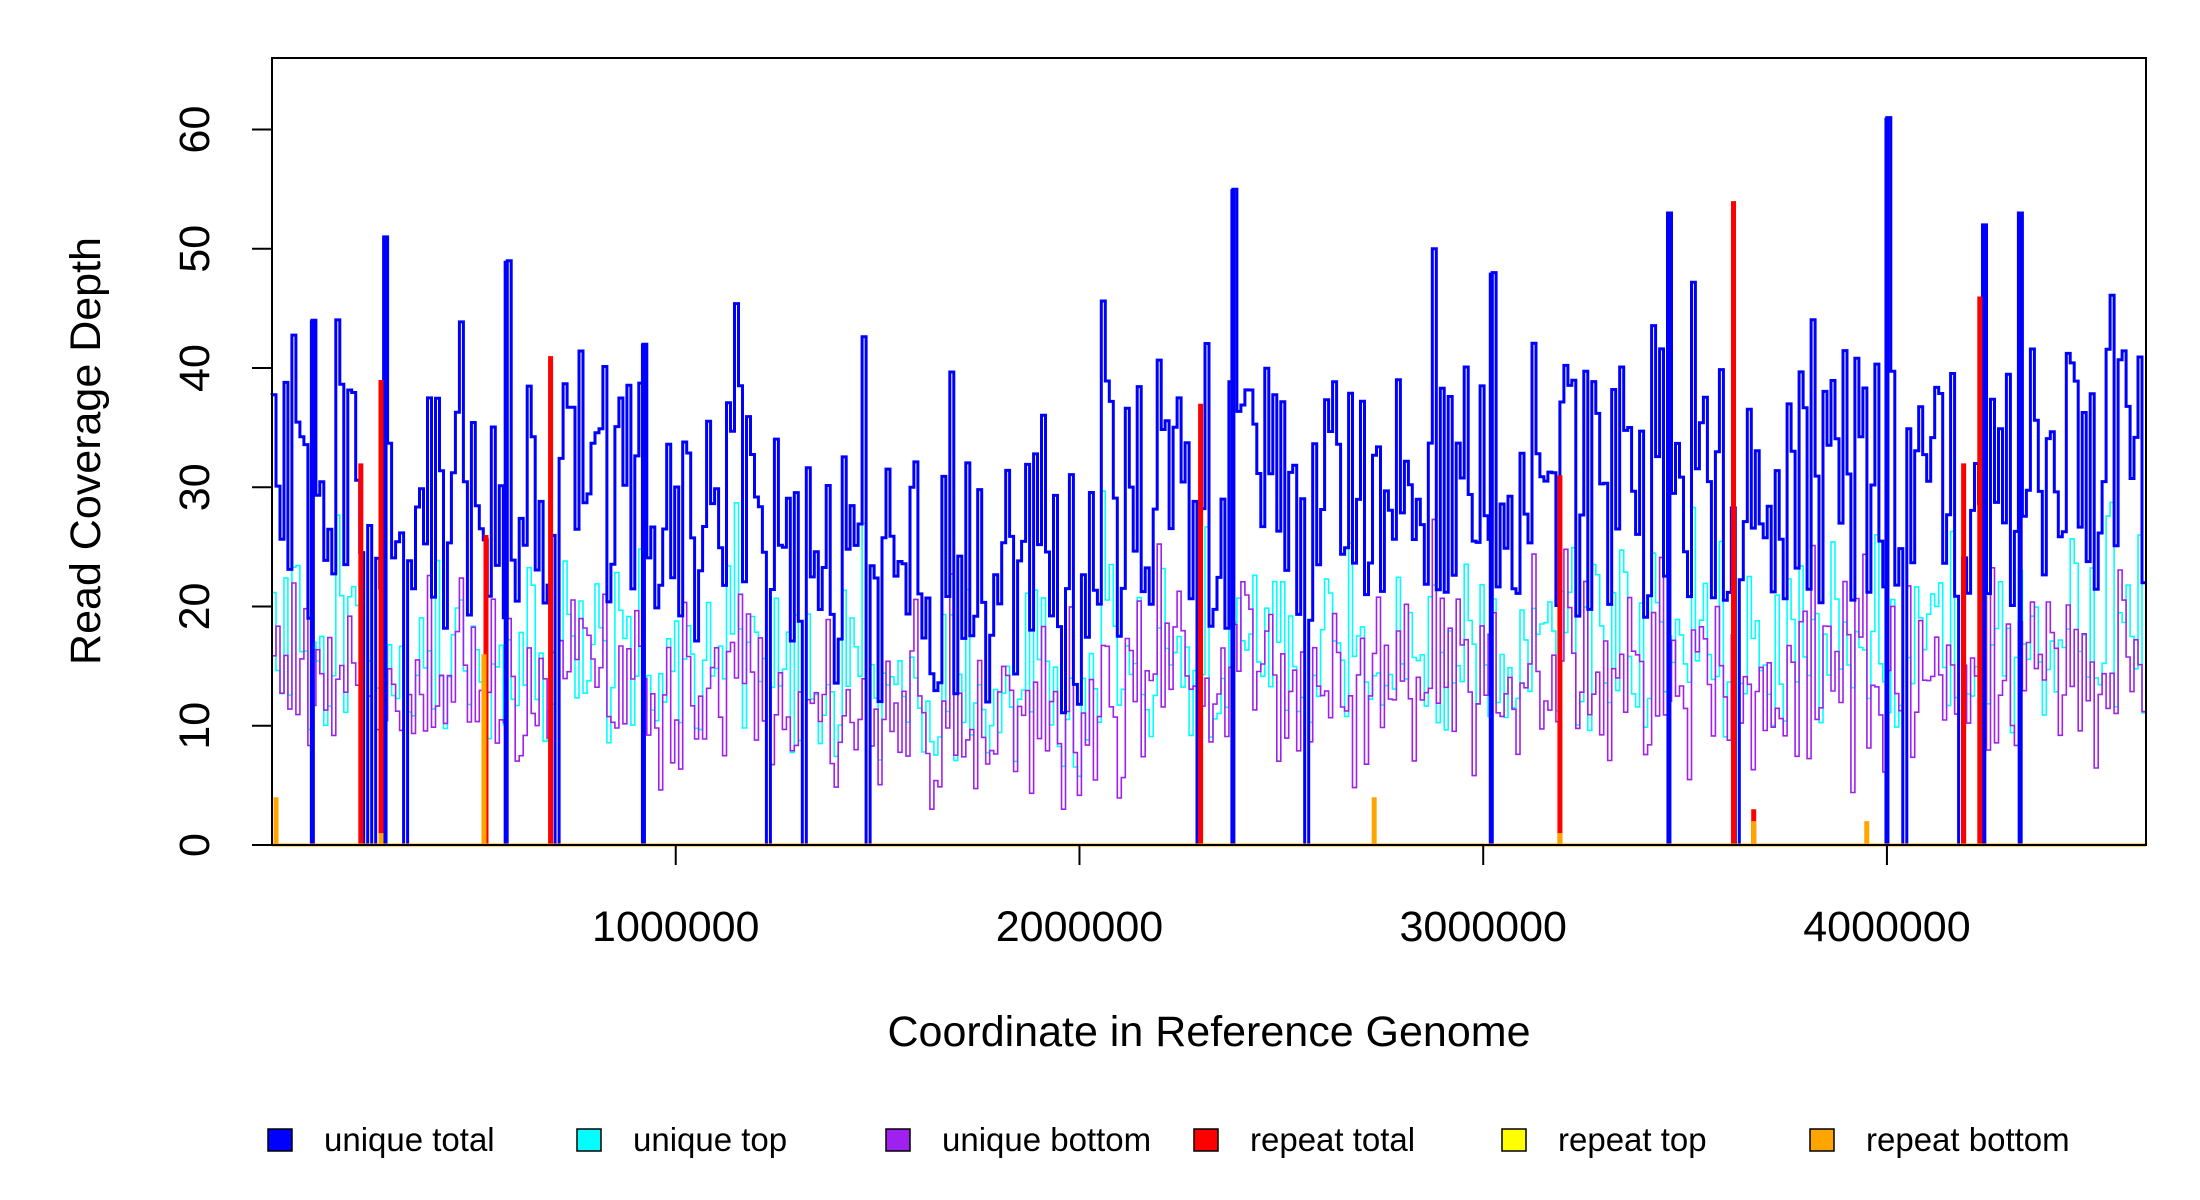  Describe the element at coordinates (1079, 927) in the screenshot. I see `x-tick-label: 2000000` at that location.